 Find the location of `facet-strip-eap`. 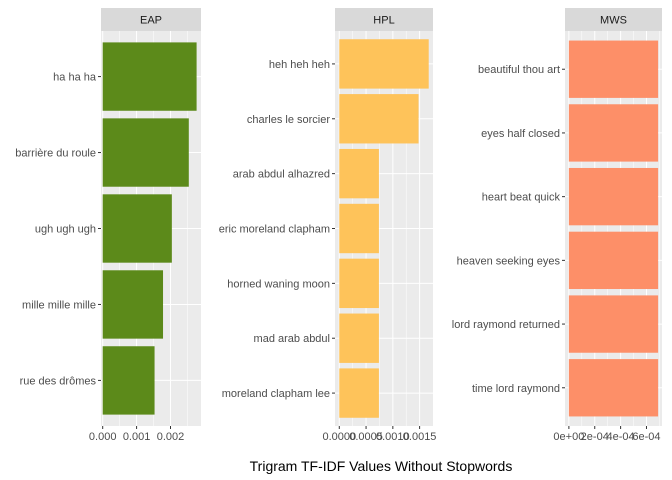

facet-strip-eap is located at coordinates (151, 19).